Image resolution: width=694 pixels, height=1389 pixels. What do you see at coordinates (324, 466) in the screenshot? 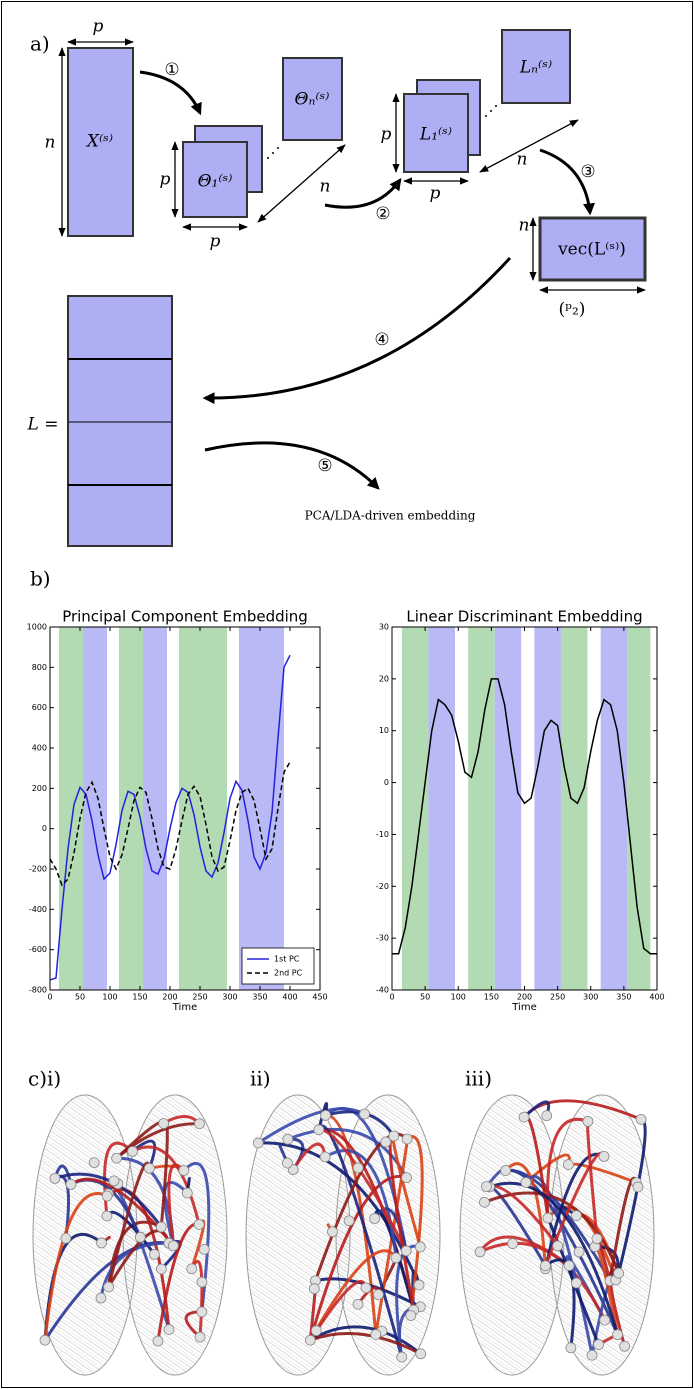
I see `step-label: ⑤` at bounding box center [324, 466].